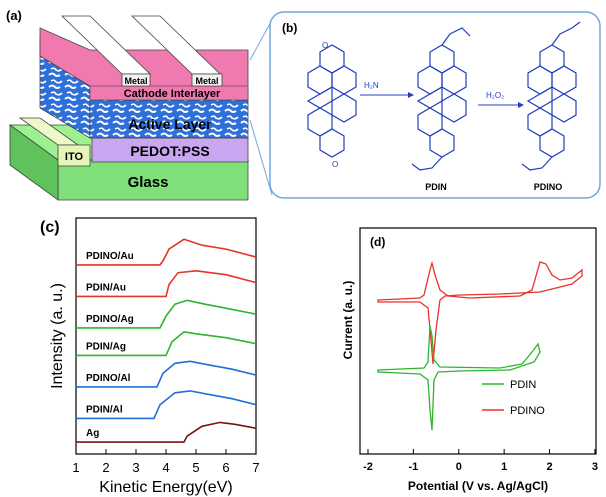 The width and height of the screenshot is (606, 497). I want to click on panel-c-x-tick: 4, so click(165, 467).